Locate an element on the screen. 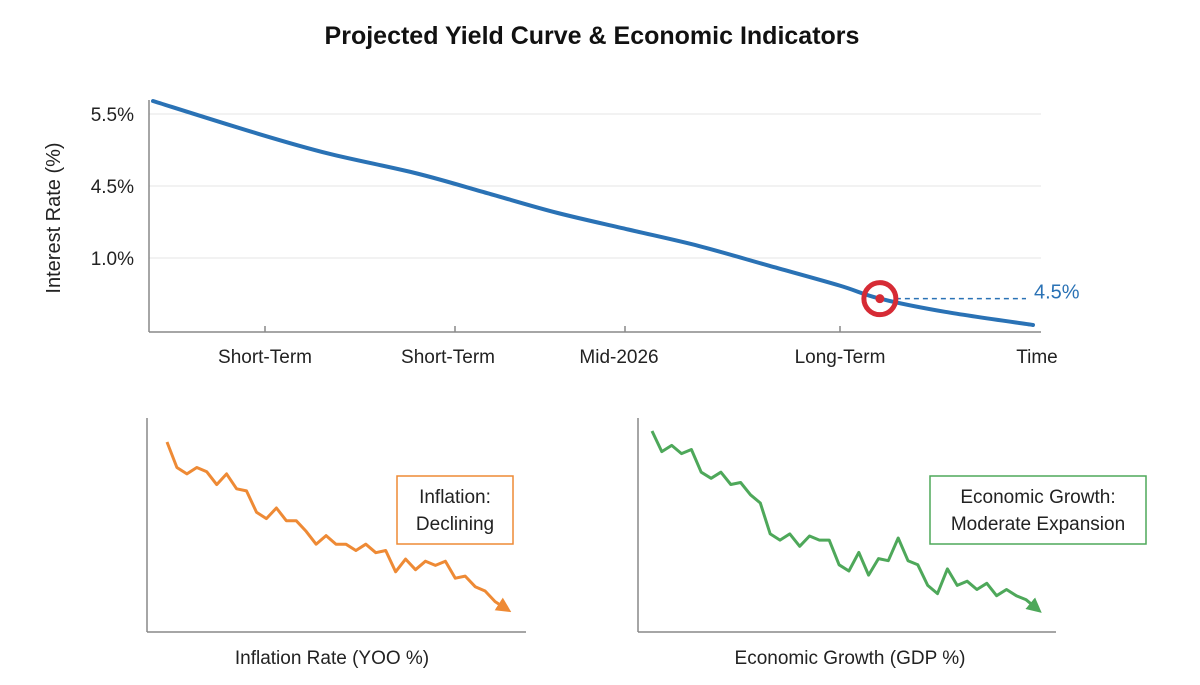  x-tick-label: Time is located at coordinates (1037, 357).